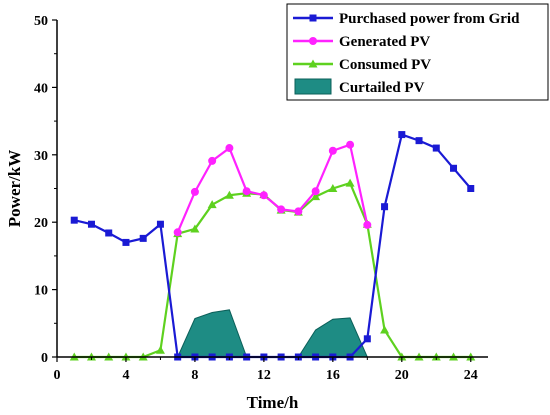 Image resolution: width=550 pixels, height=415 pixels. What do you see at coordinates (57, 375) in the screenshot?
I see `x-tick-label: 0` at bounding box center [57, 375].